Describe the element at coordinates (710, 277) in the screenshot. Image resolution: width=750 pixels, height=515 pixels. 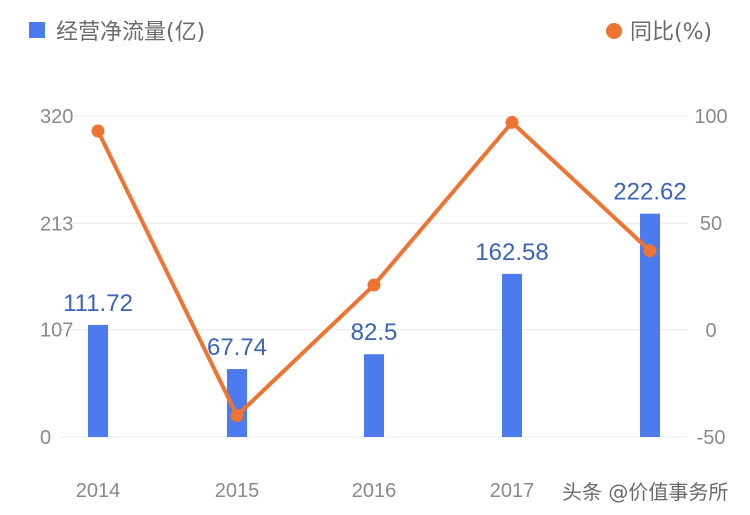
I see `right-y-axis: -50 0 50 100` at that location.